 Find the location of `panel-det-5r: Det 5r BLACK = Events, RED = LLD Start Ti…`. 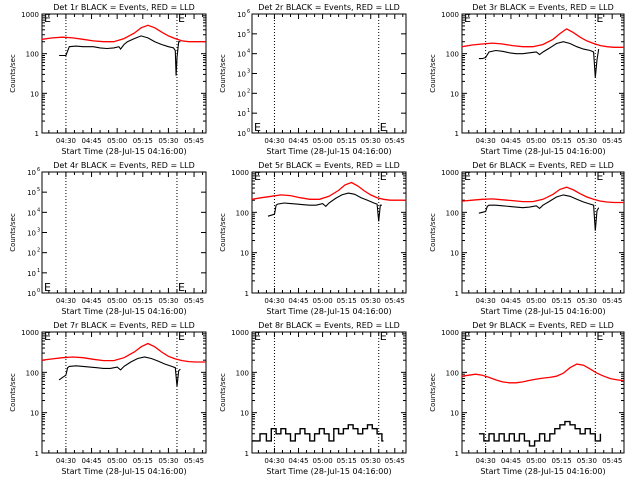

panel-det-5r: Det 5r BLACK = Events, RED = LLD Start Ti… is located at coordinates (313, 238).